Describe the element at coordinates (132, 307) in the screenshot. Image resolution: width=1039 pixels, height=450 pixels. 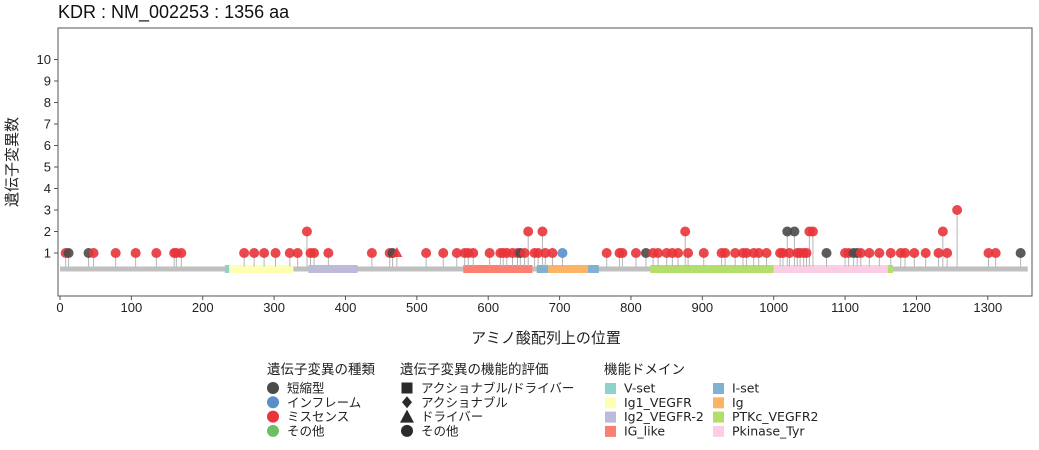
I see `x-tick-label: 100` at that location.